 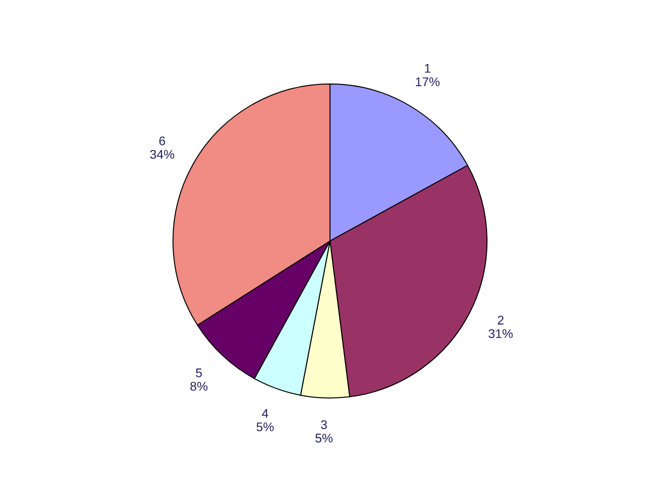 What do you see at coordinates (427, 68) in the screenshot?
I see `slice-label: 1` at bounding box center [427, 68].